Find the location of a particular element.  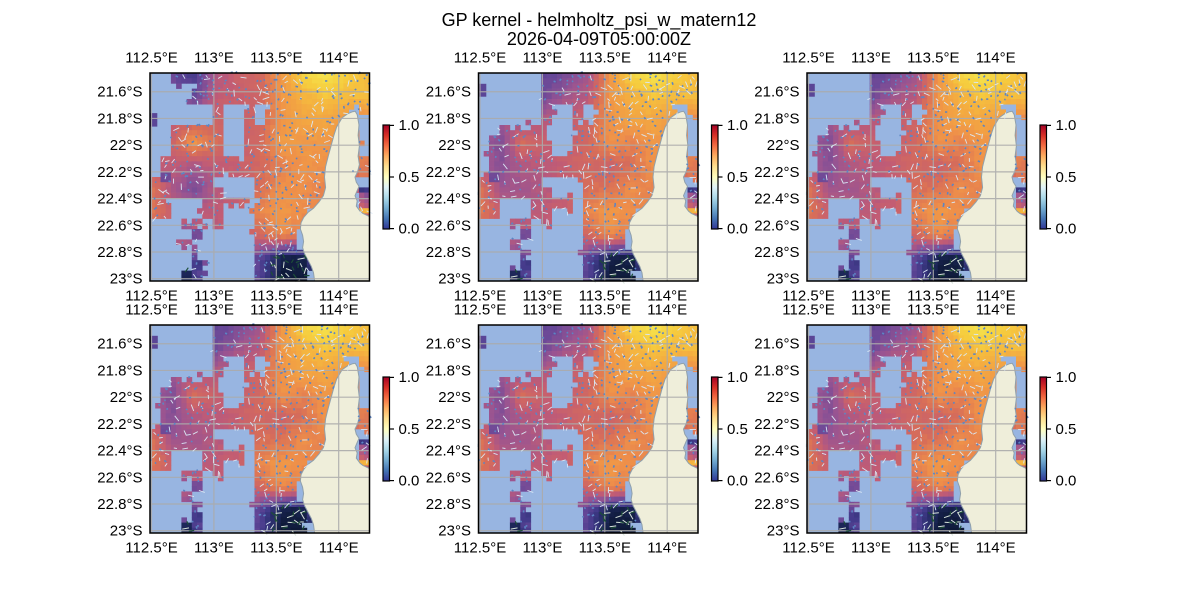

svg-text: 2026-04-09T05:00:00Z is located at coordinates (599, 39).